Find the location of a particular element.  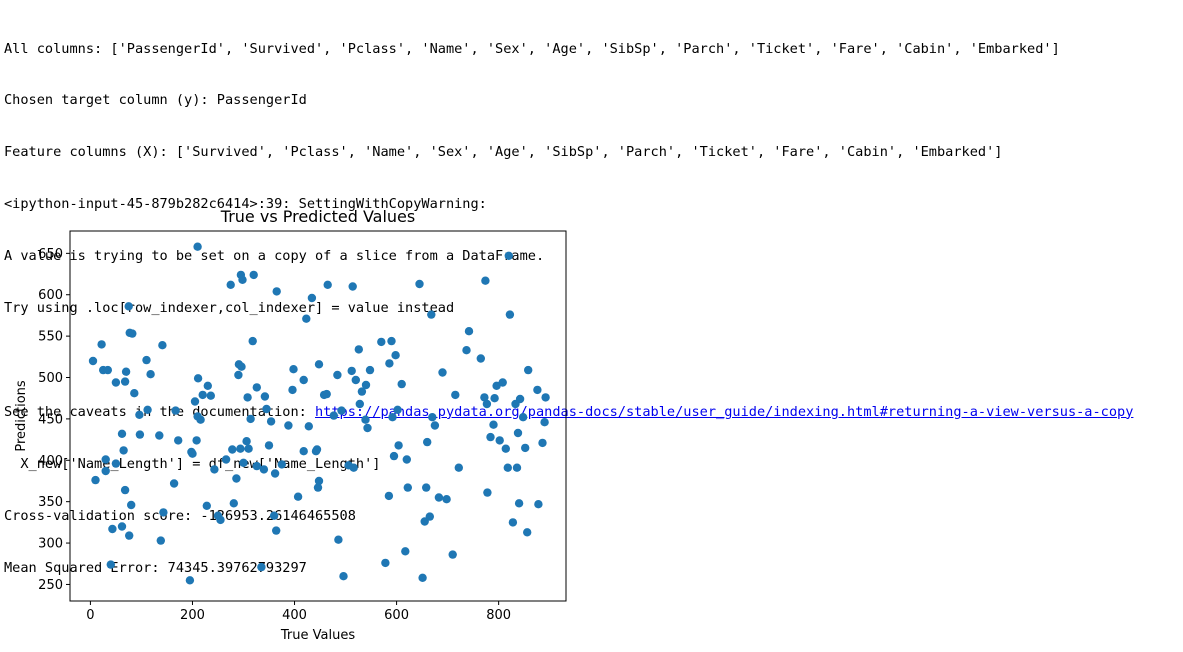

y-tick-label: 550 is located at coordinates (50, 337).